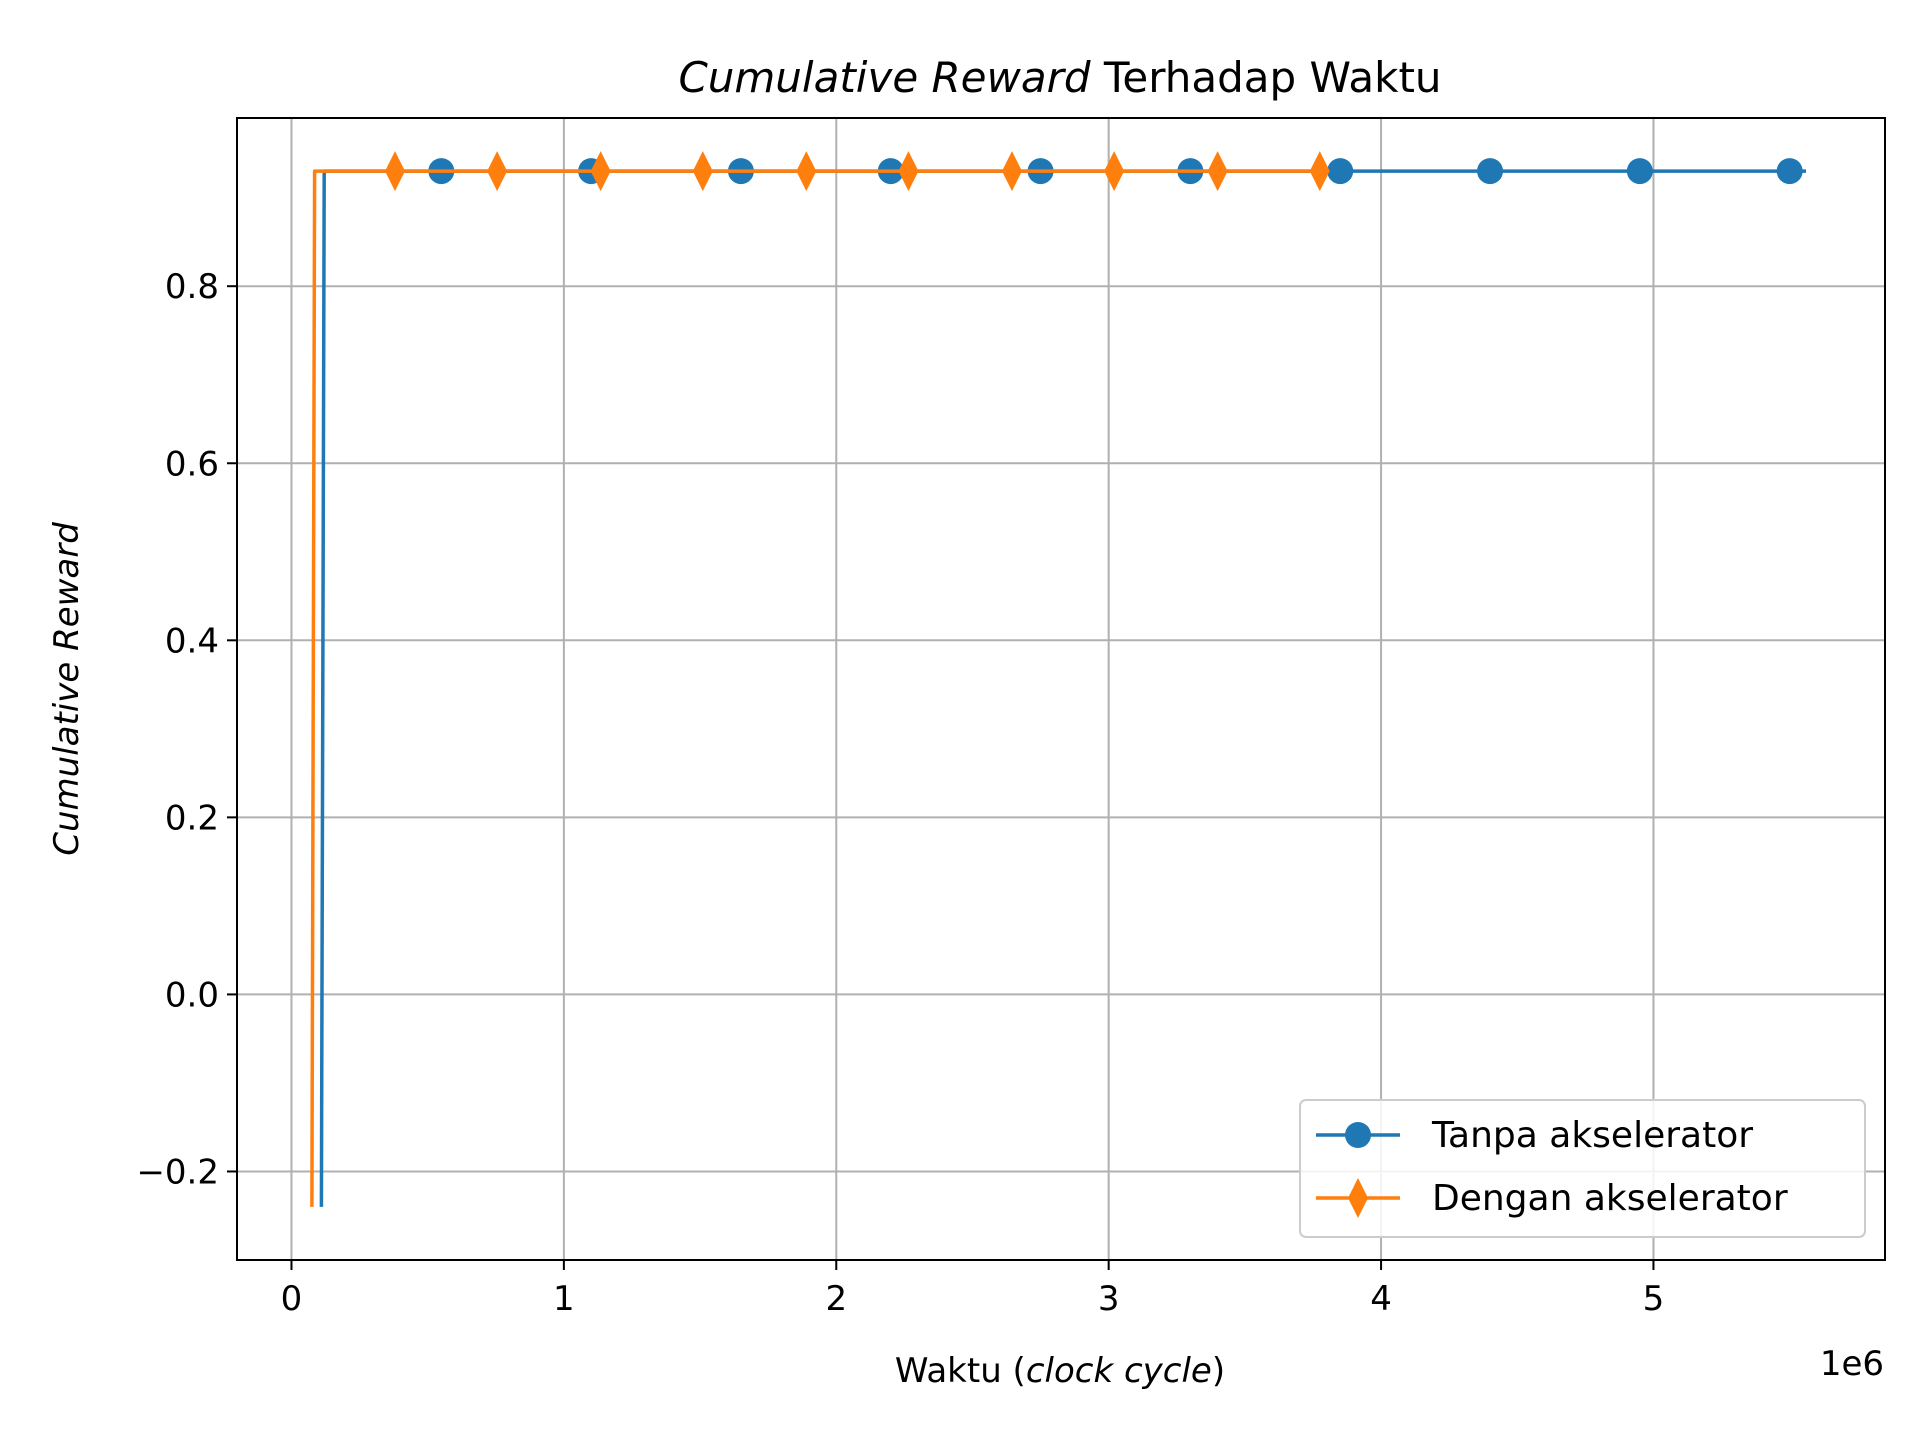 This screenshot has width=1920, height=1440. I want to click on legend-box, so click(1582, 1168).